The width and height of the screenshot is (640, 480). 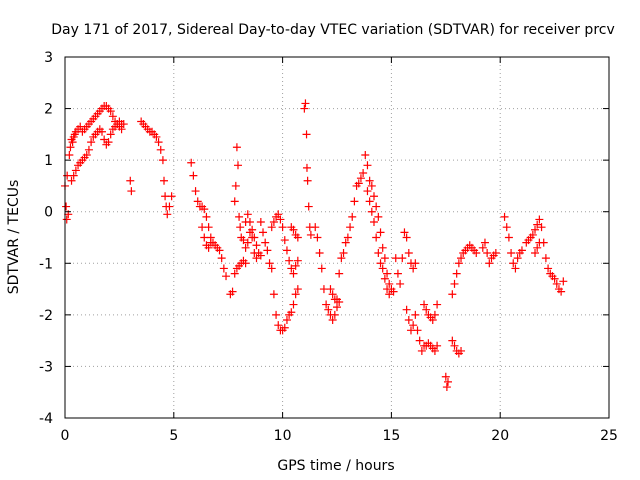 What do you see at coordinates (46, 316) in the screenshot?
I see `y-tick-label: -2` at bounding box center [46, 316].